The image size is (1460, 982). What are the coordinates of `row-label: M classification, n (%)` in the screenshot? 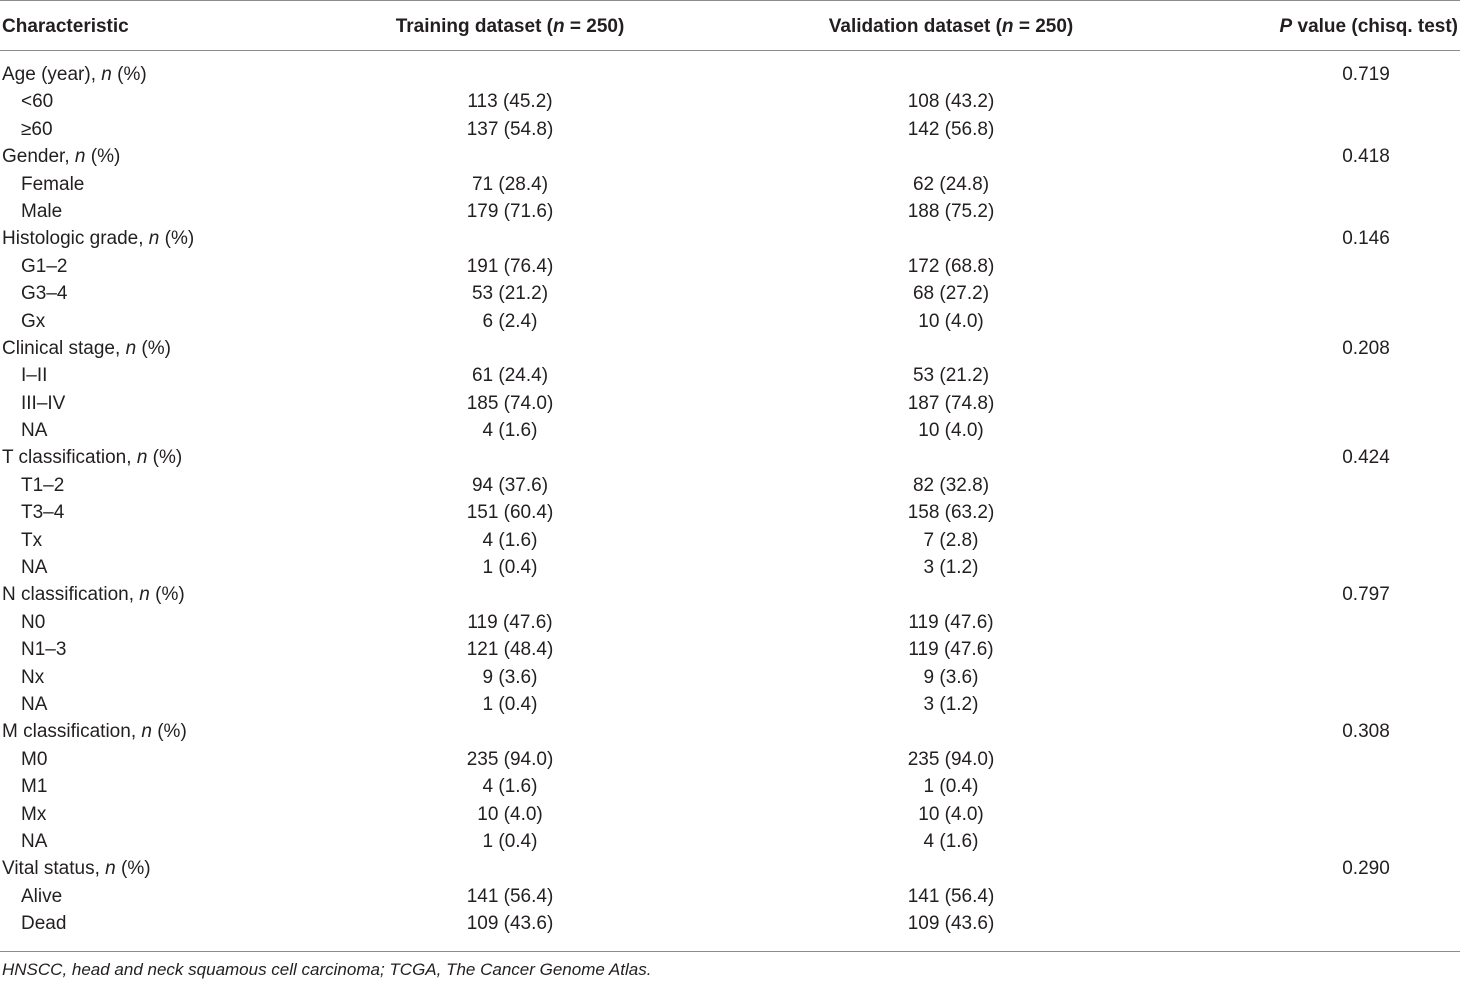 It's located at (94, 732).